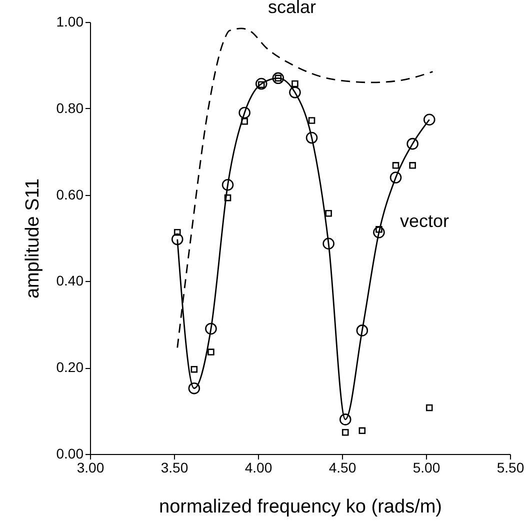  Describe the element at coordinates (70, 280) in the screenshot. I see `y-tick-label: 0.40` at that location.